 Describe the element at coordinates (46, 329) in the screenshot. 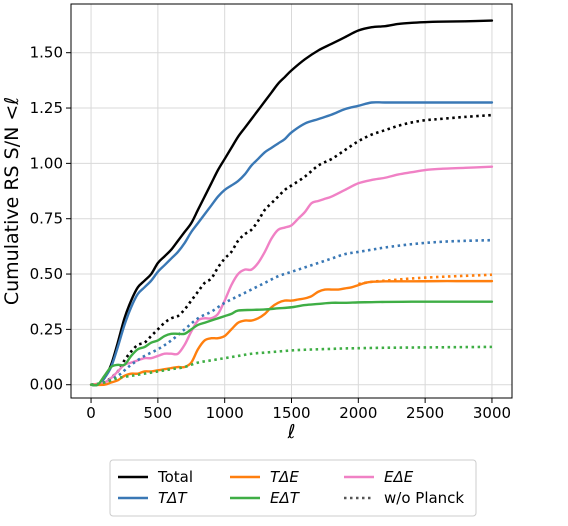

I see `y-tick-label: 0.25` at that location.